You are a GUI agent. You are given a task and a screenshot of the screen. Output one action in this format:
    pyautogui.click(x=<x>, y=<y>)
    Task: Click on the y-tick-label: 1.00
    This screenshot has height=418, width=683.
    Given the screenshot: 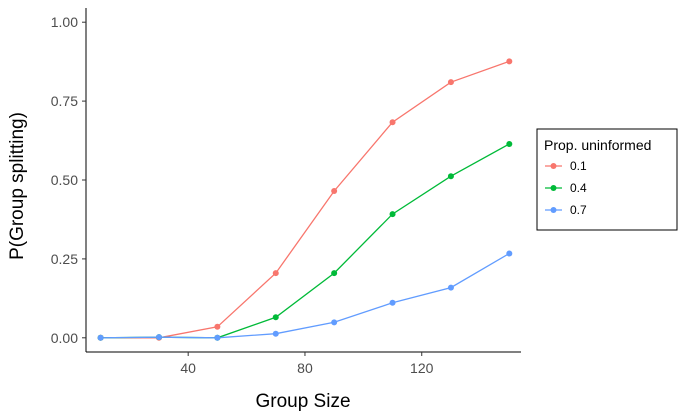 What is the action you would take?
    pyautogui.click(x=64, y=22)
    